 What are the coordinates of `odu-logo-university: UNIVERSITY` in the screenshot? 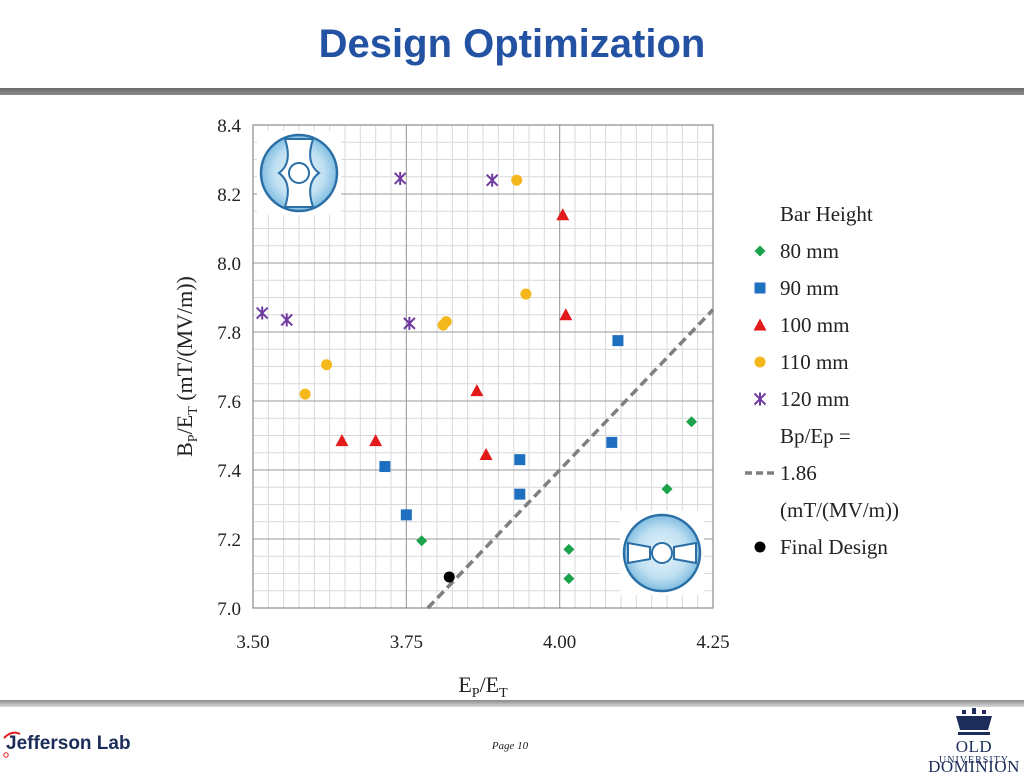 It's located at (974, 760).